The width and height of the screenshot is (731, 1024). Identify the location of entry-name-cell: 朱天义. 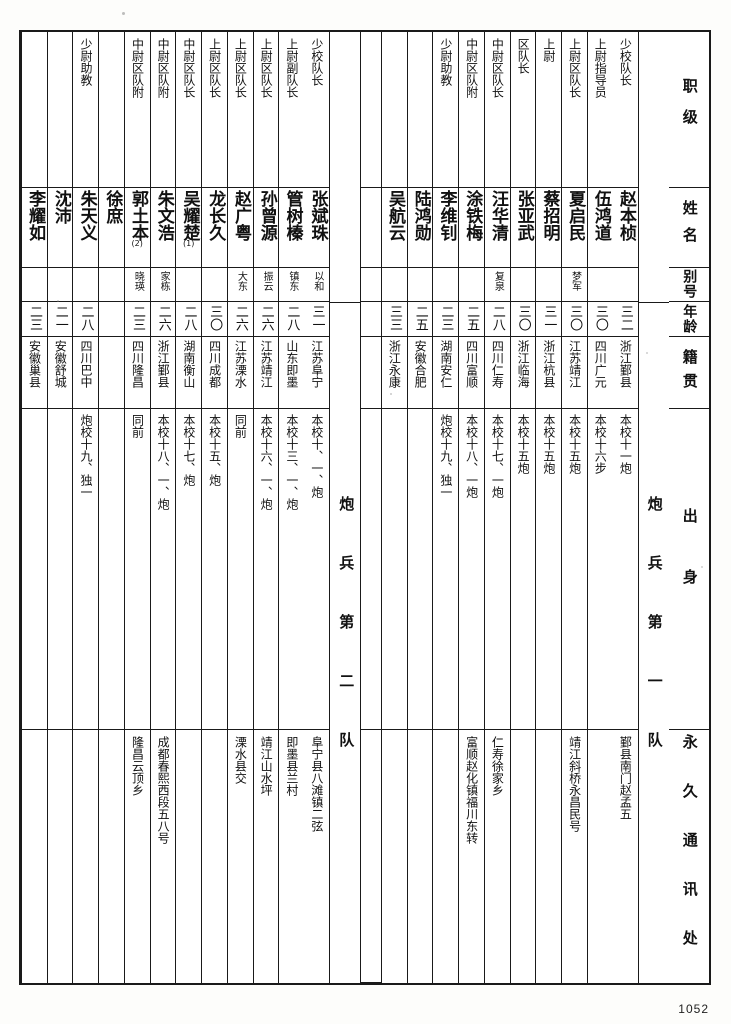
(86, 228).